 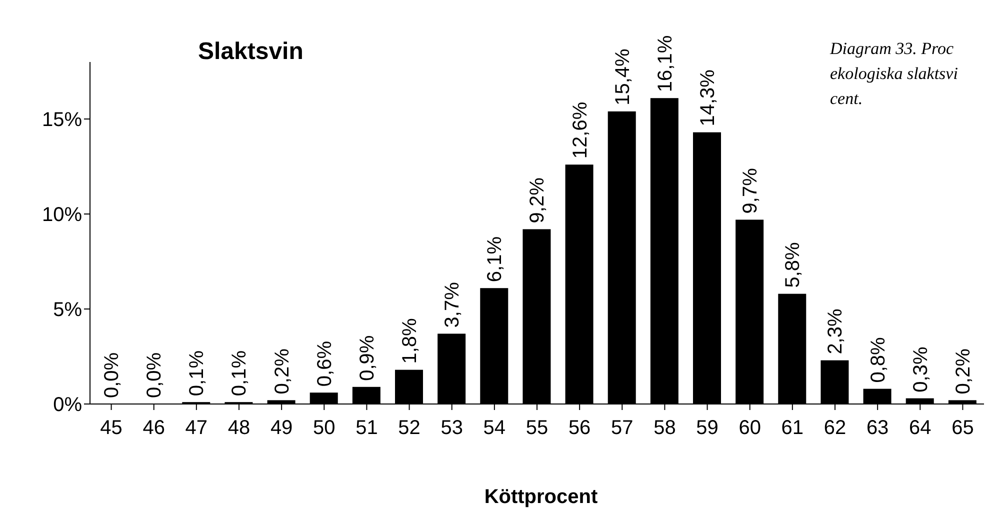 I want to click on data-label: 6,1%, so click(x=495, y=259).